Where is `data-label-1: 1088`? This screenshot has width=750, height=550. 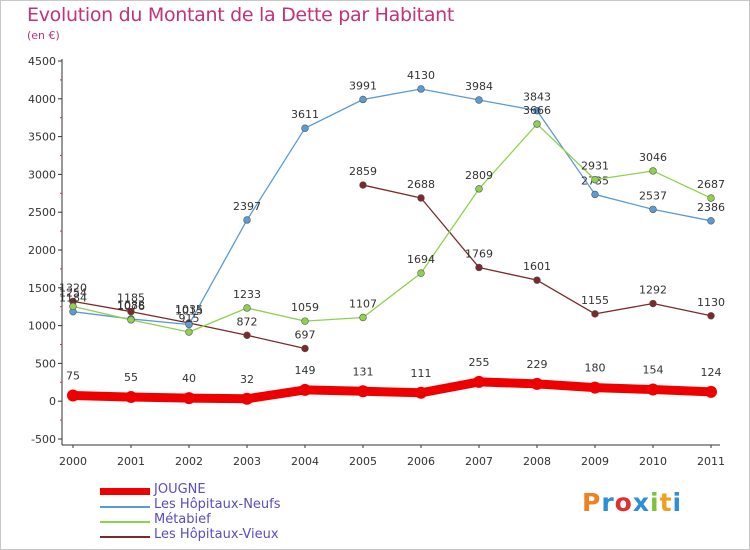
data-label-1: 1088 is located at coordinates (131, 305).